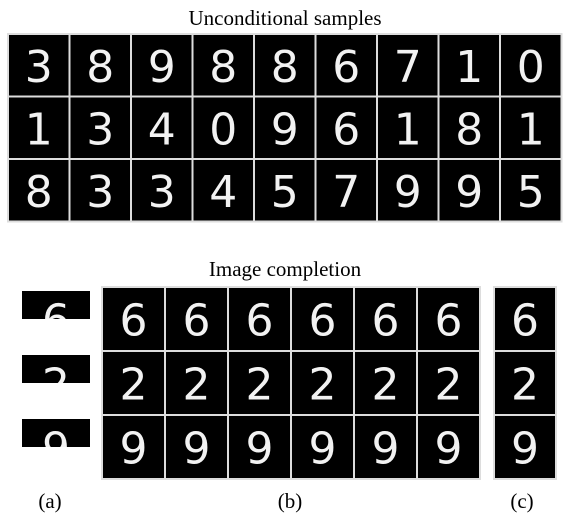 This screenshot has height=516, width=569. What do you see at coordinates (285, 269) in the screenshot?
I see `title: Image completion` at bounding box center [285, 269].